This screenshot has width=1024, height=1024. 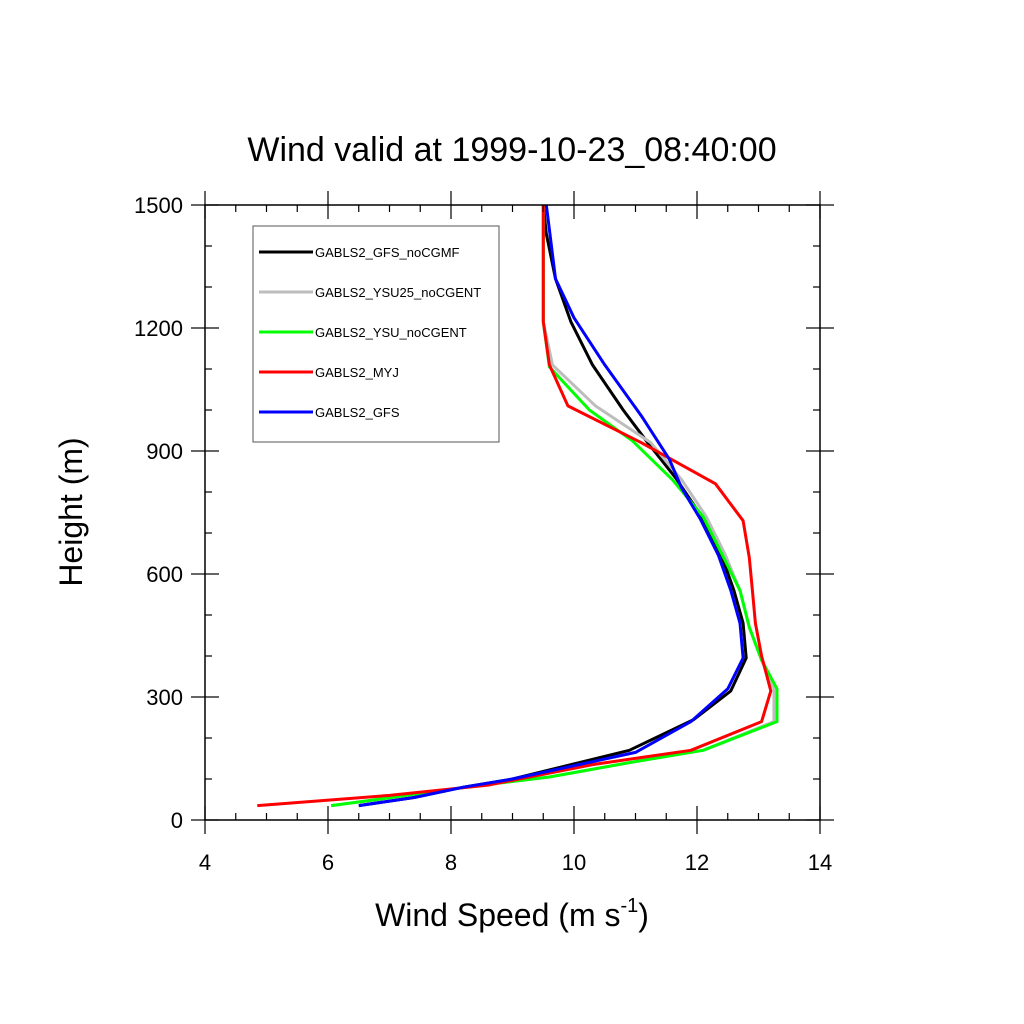 I want to click on legend-label-3: GABLS2_YSU_noCGENT, so click(x=391, y=332).